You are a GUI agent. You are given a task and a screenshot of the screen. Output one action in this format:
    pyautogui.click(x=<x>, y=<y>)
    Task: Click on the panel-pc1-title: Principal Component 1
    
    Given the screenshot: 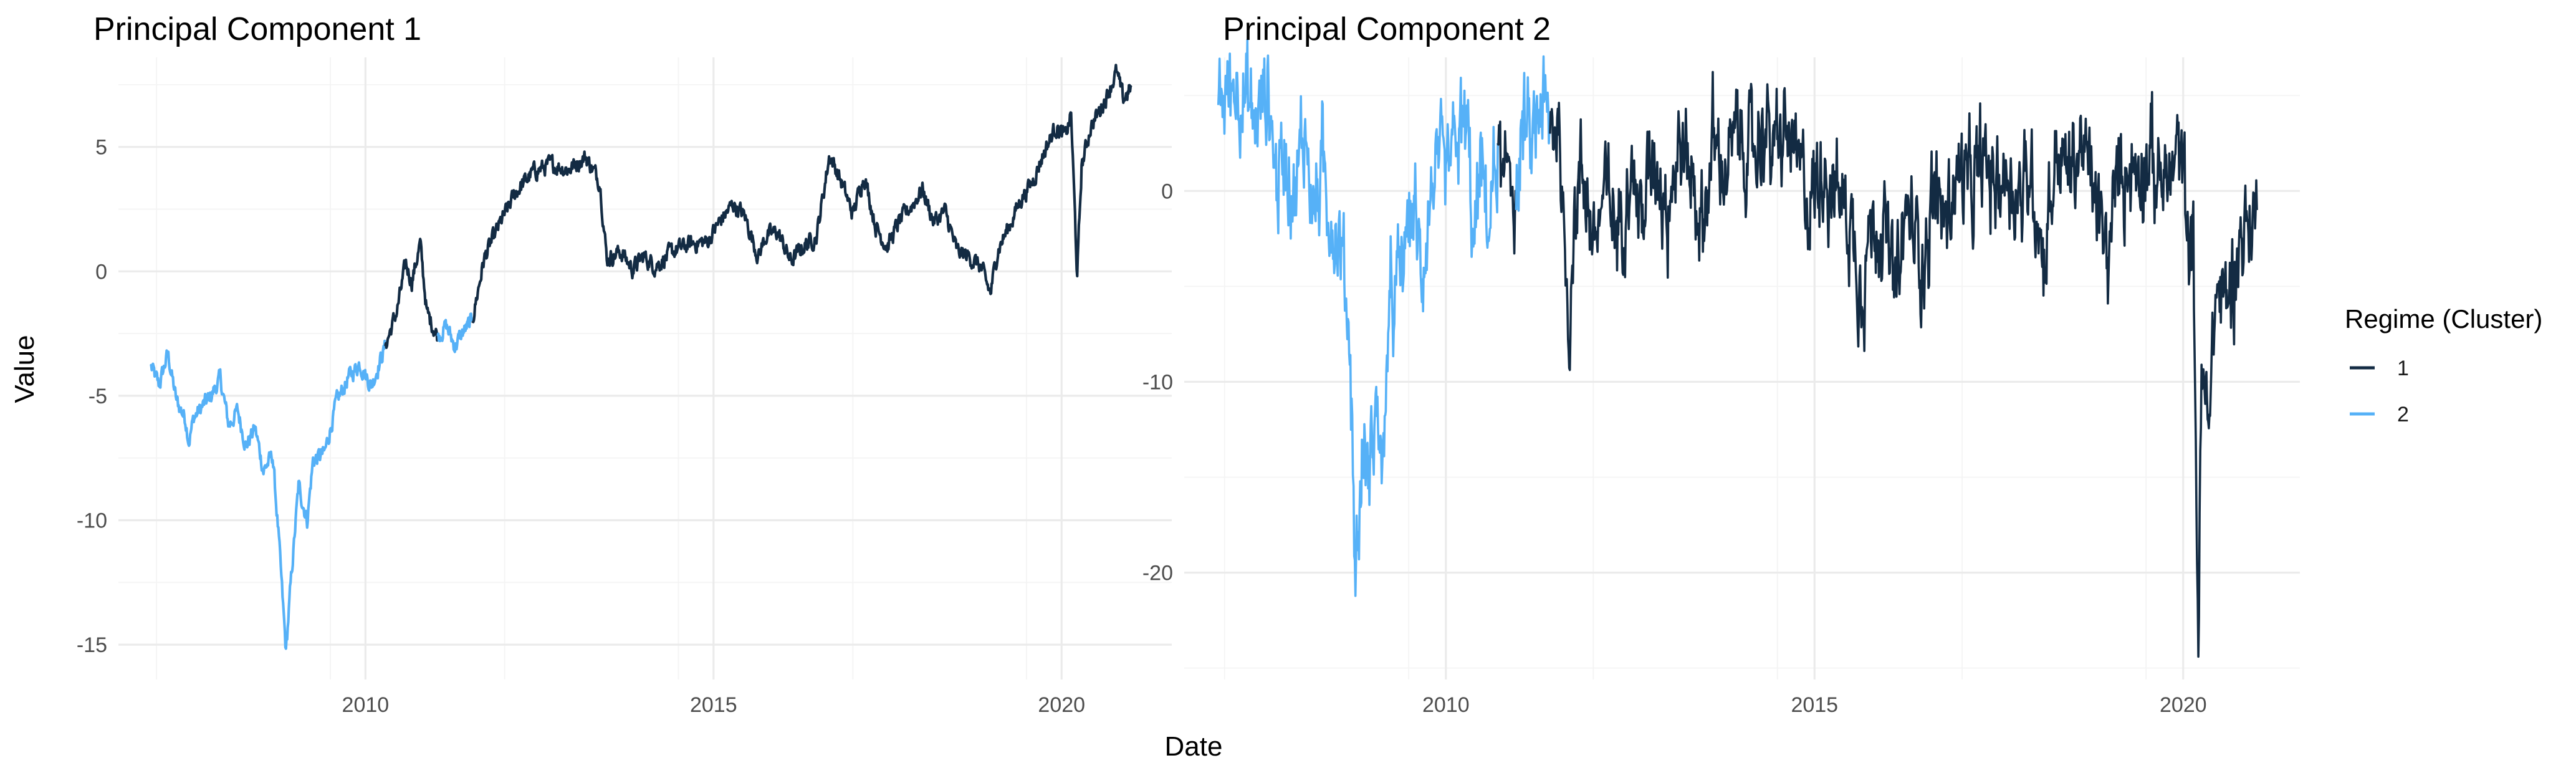 What is the action you would take?
    pyautogui.click(x=257, y=29)
    